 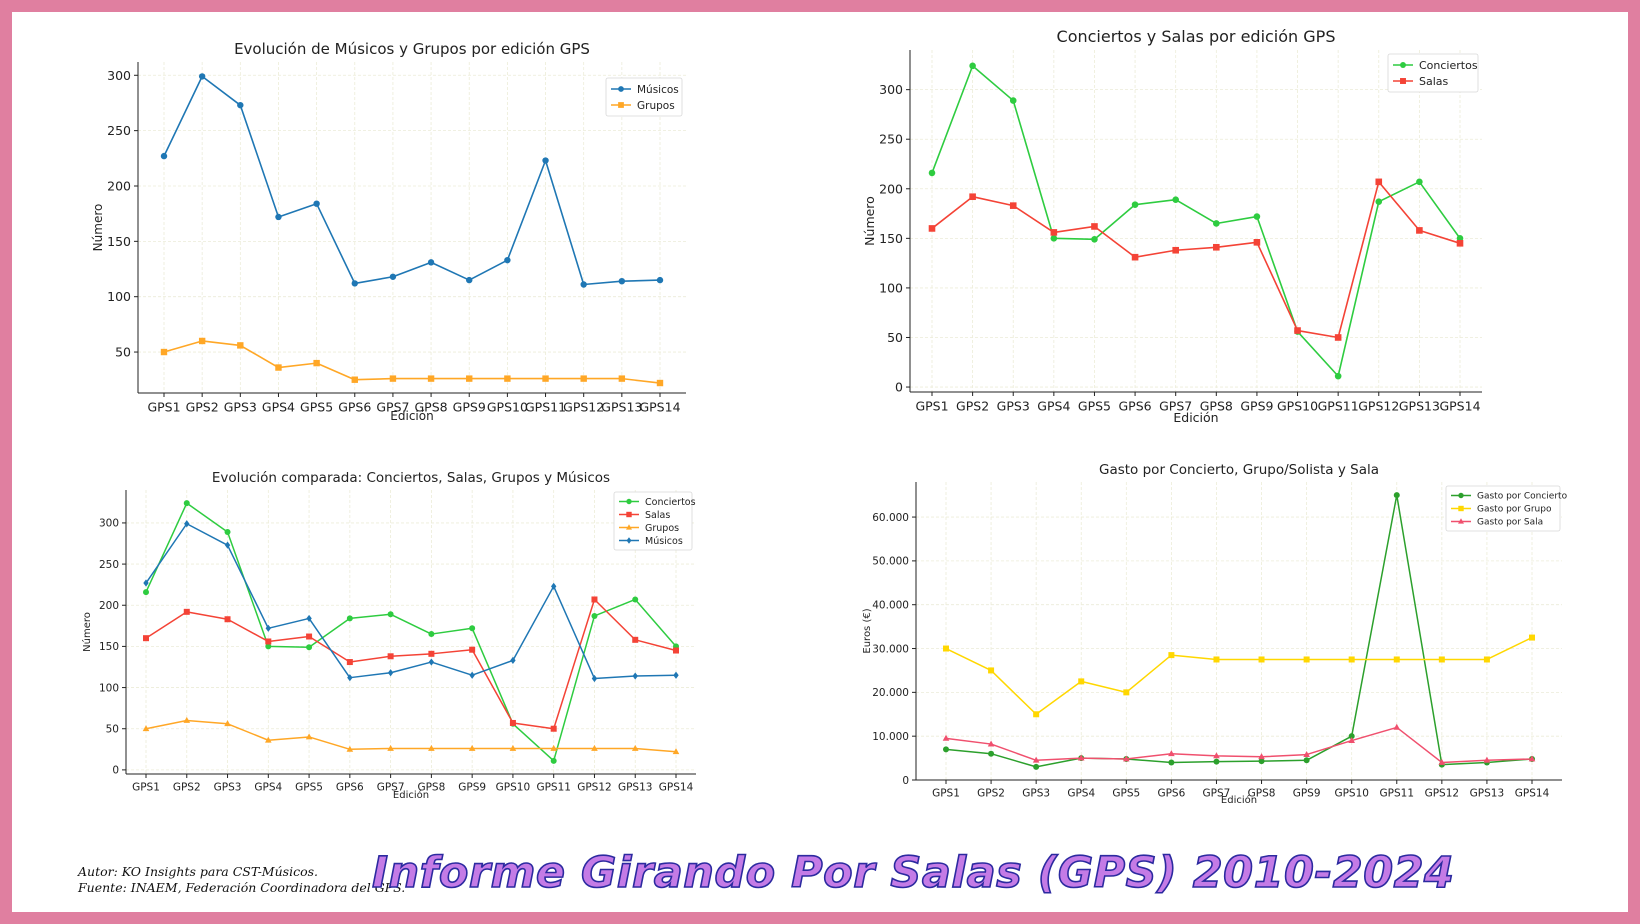 I want to click on x-tick-label: GPS12, so click(x=594, y=788).